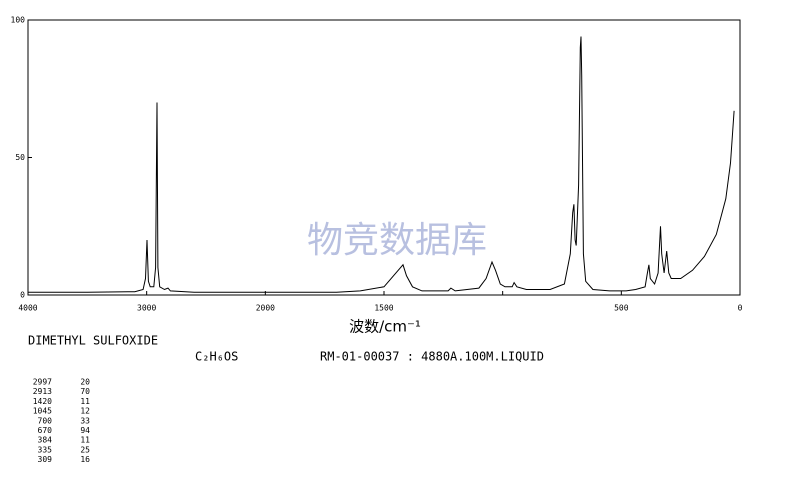 The width and height of the screenshot is (794, 482). Describe the element at coordinates (216, 357) in the screenshot. I see `formula: C₂H₆OS` at that location.